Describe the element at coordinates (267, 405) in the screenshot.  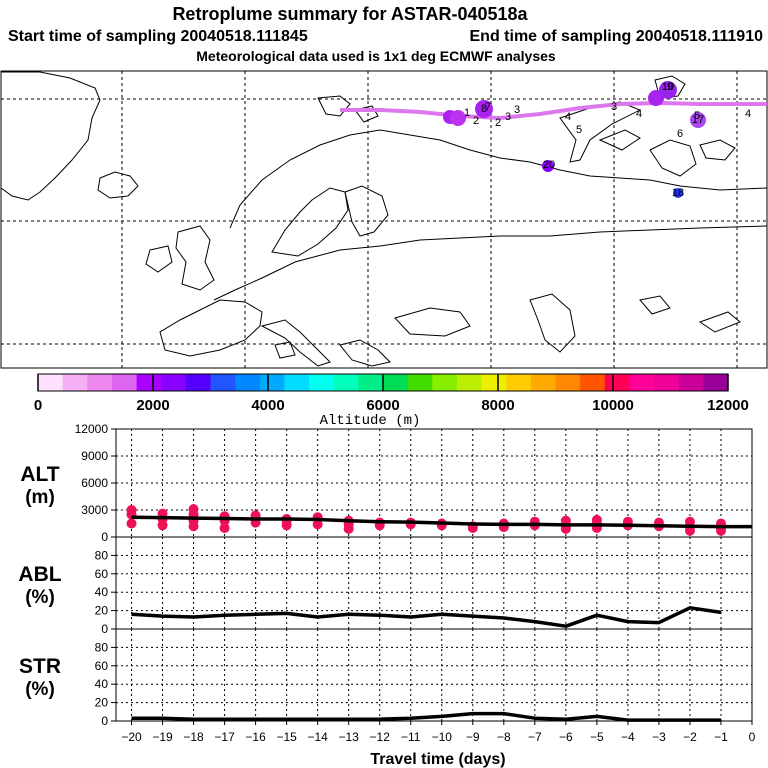
I see `colorbar-tick-label: 4000` at that location.